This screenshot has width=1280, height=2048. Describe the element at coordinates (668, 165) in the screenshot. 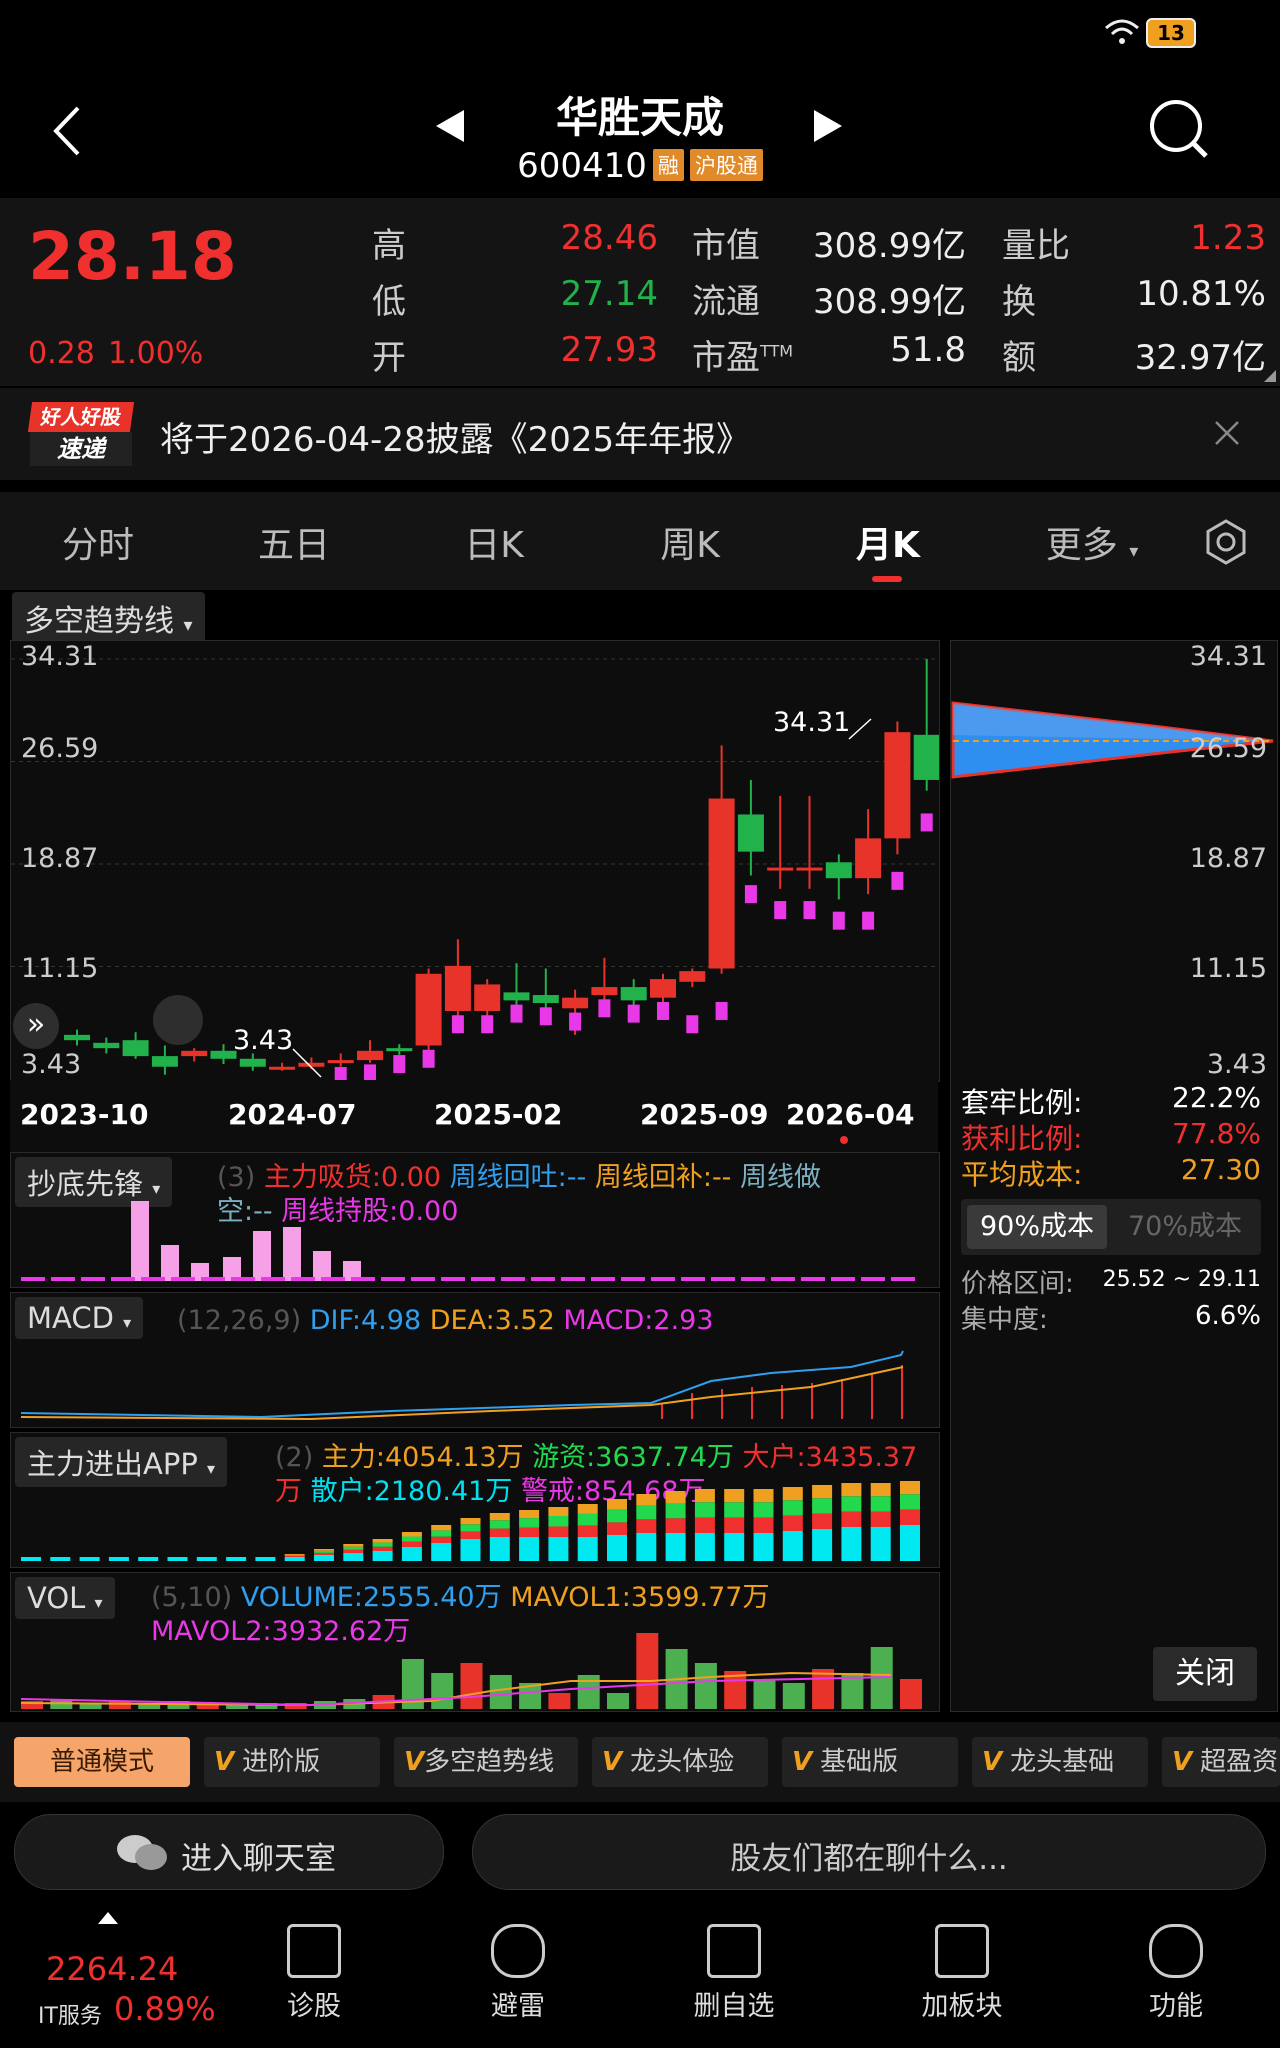

I see `margin-tag: 融` at that location.